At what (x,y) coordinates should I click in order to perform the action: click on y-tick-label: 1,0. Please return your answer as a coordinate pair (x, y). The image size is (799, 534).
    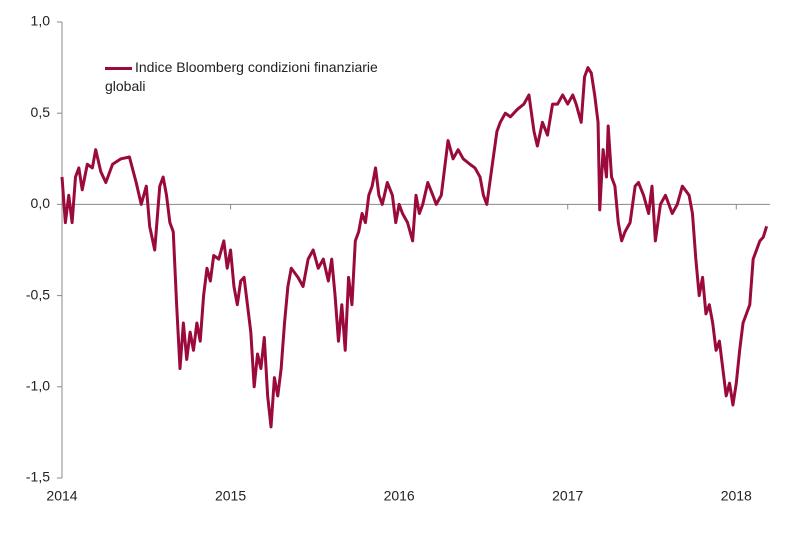
    Looking at the image, I should click on (41, 21).